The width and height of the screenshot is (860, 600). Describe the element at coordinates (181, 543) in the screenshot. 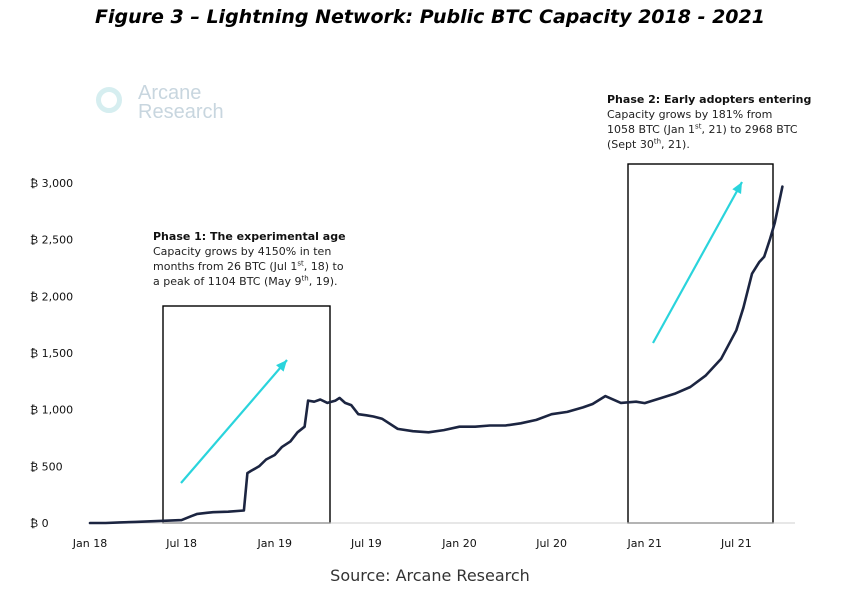

I see `x-tick-label: Jul 18` at that location.